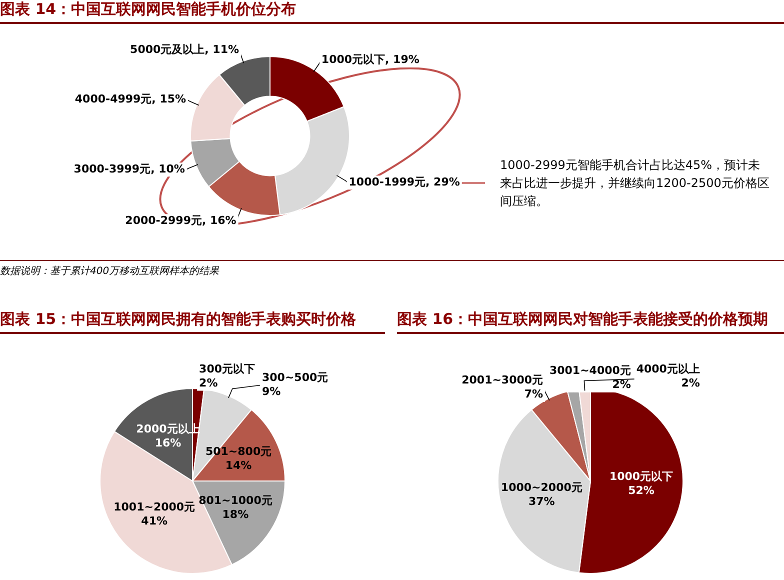  I want to click on data-label: 7%, so click(534, 394).